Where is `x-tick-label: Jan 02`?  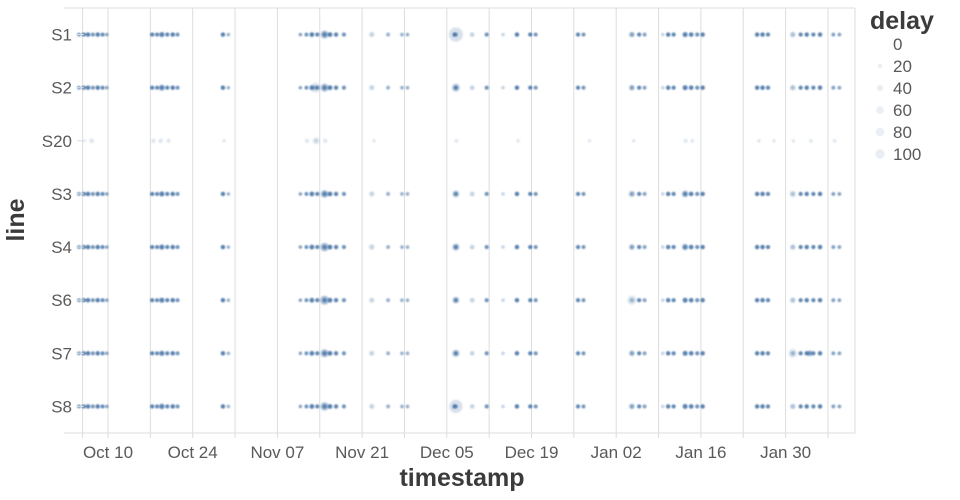
x-tick-label: Jan 02 is located at coordinates (616, 452).